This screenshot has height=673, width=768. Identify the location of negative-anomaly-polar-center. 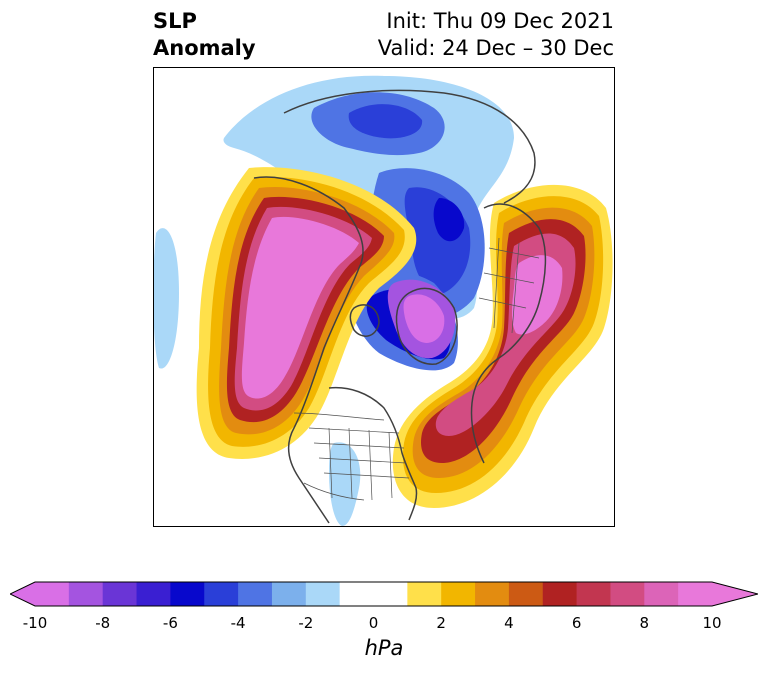
(424, 318).